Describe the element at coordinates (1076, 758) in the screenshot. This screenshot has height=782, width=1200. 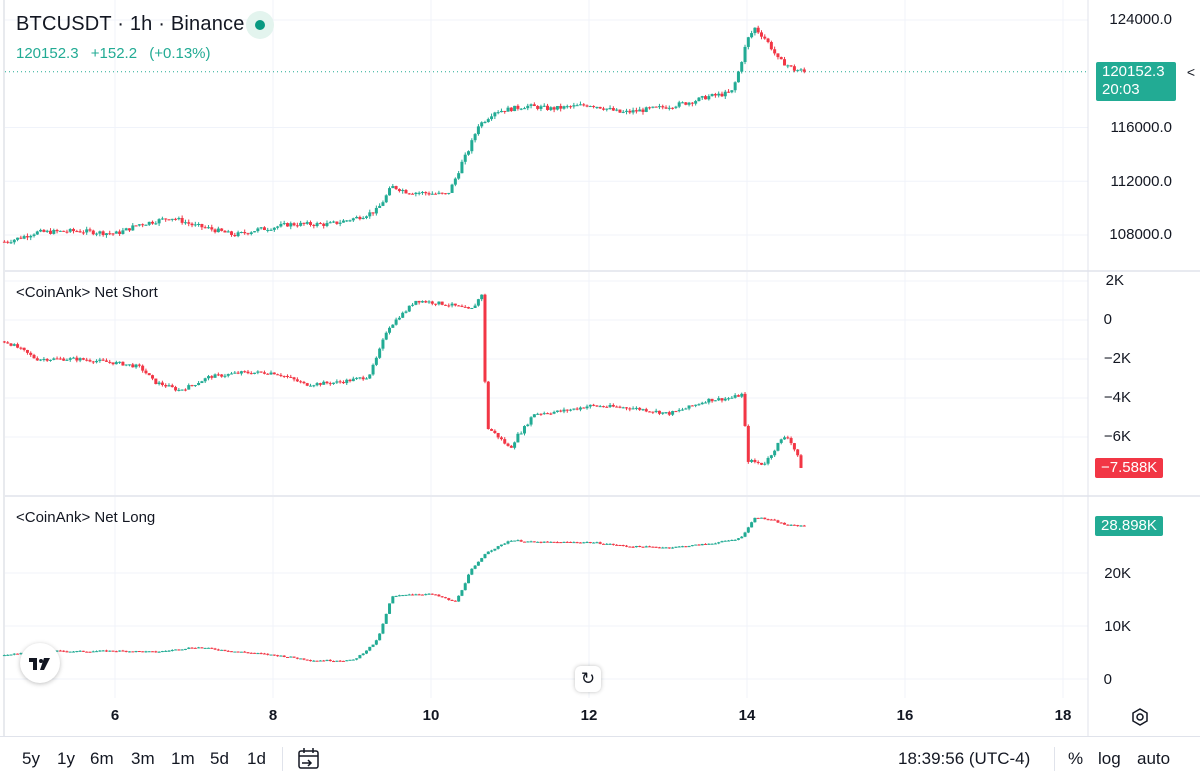
I see `percent-scale-toggle: %` at that location.